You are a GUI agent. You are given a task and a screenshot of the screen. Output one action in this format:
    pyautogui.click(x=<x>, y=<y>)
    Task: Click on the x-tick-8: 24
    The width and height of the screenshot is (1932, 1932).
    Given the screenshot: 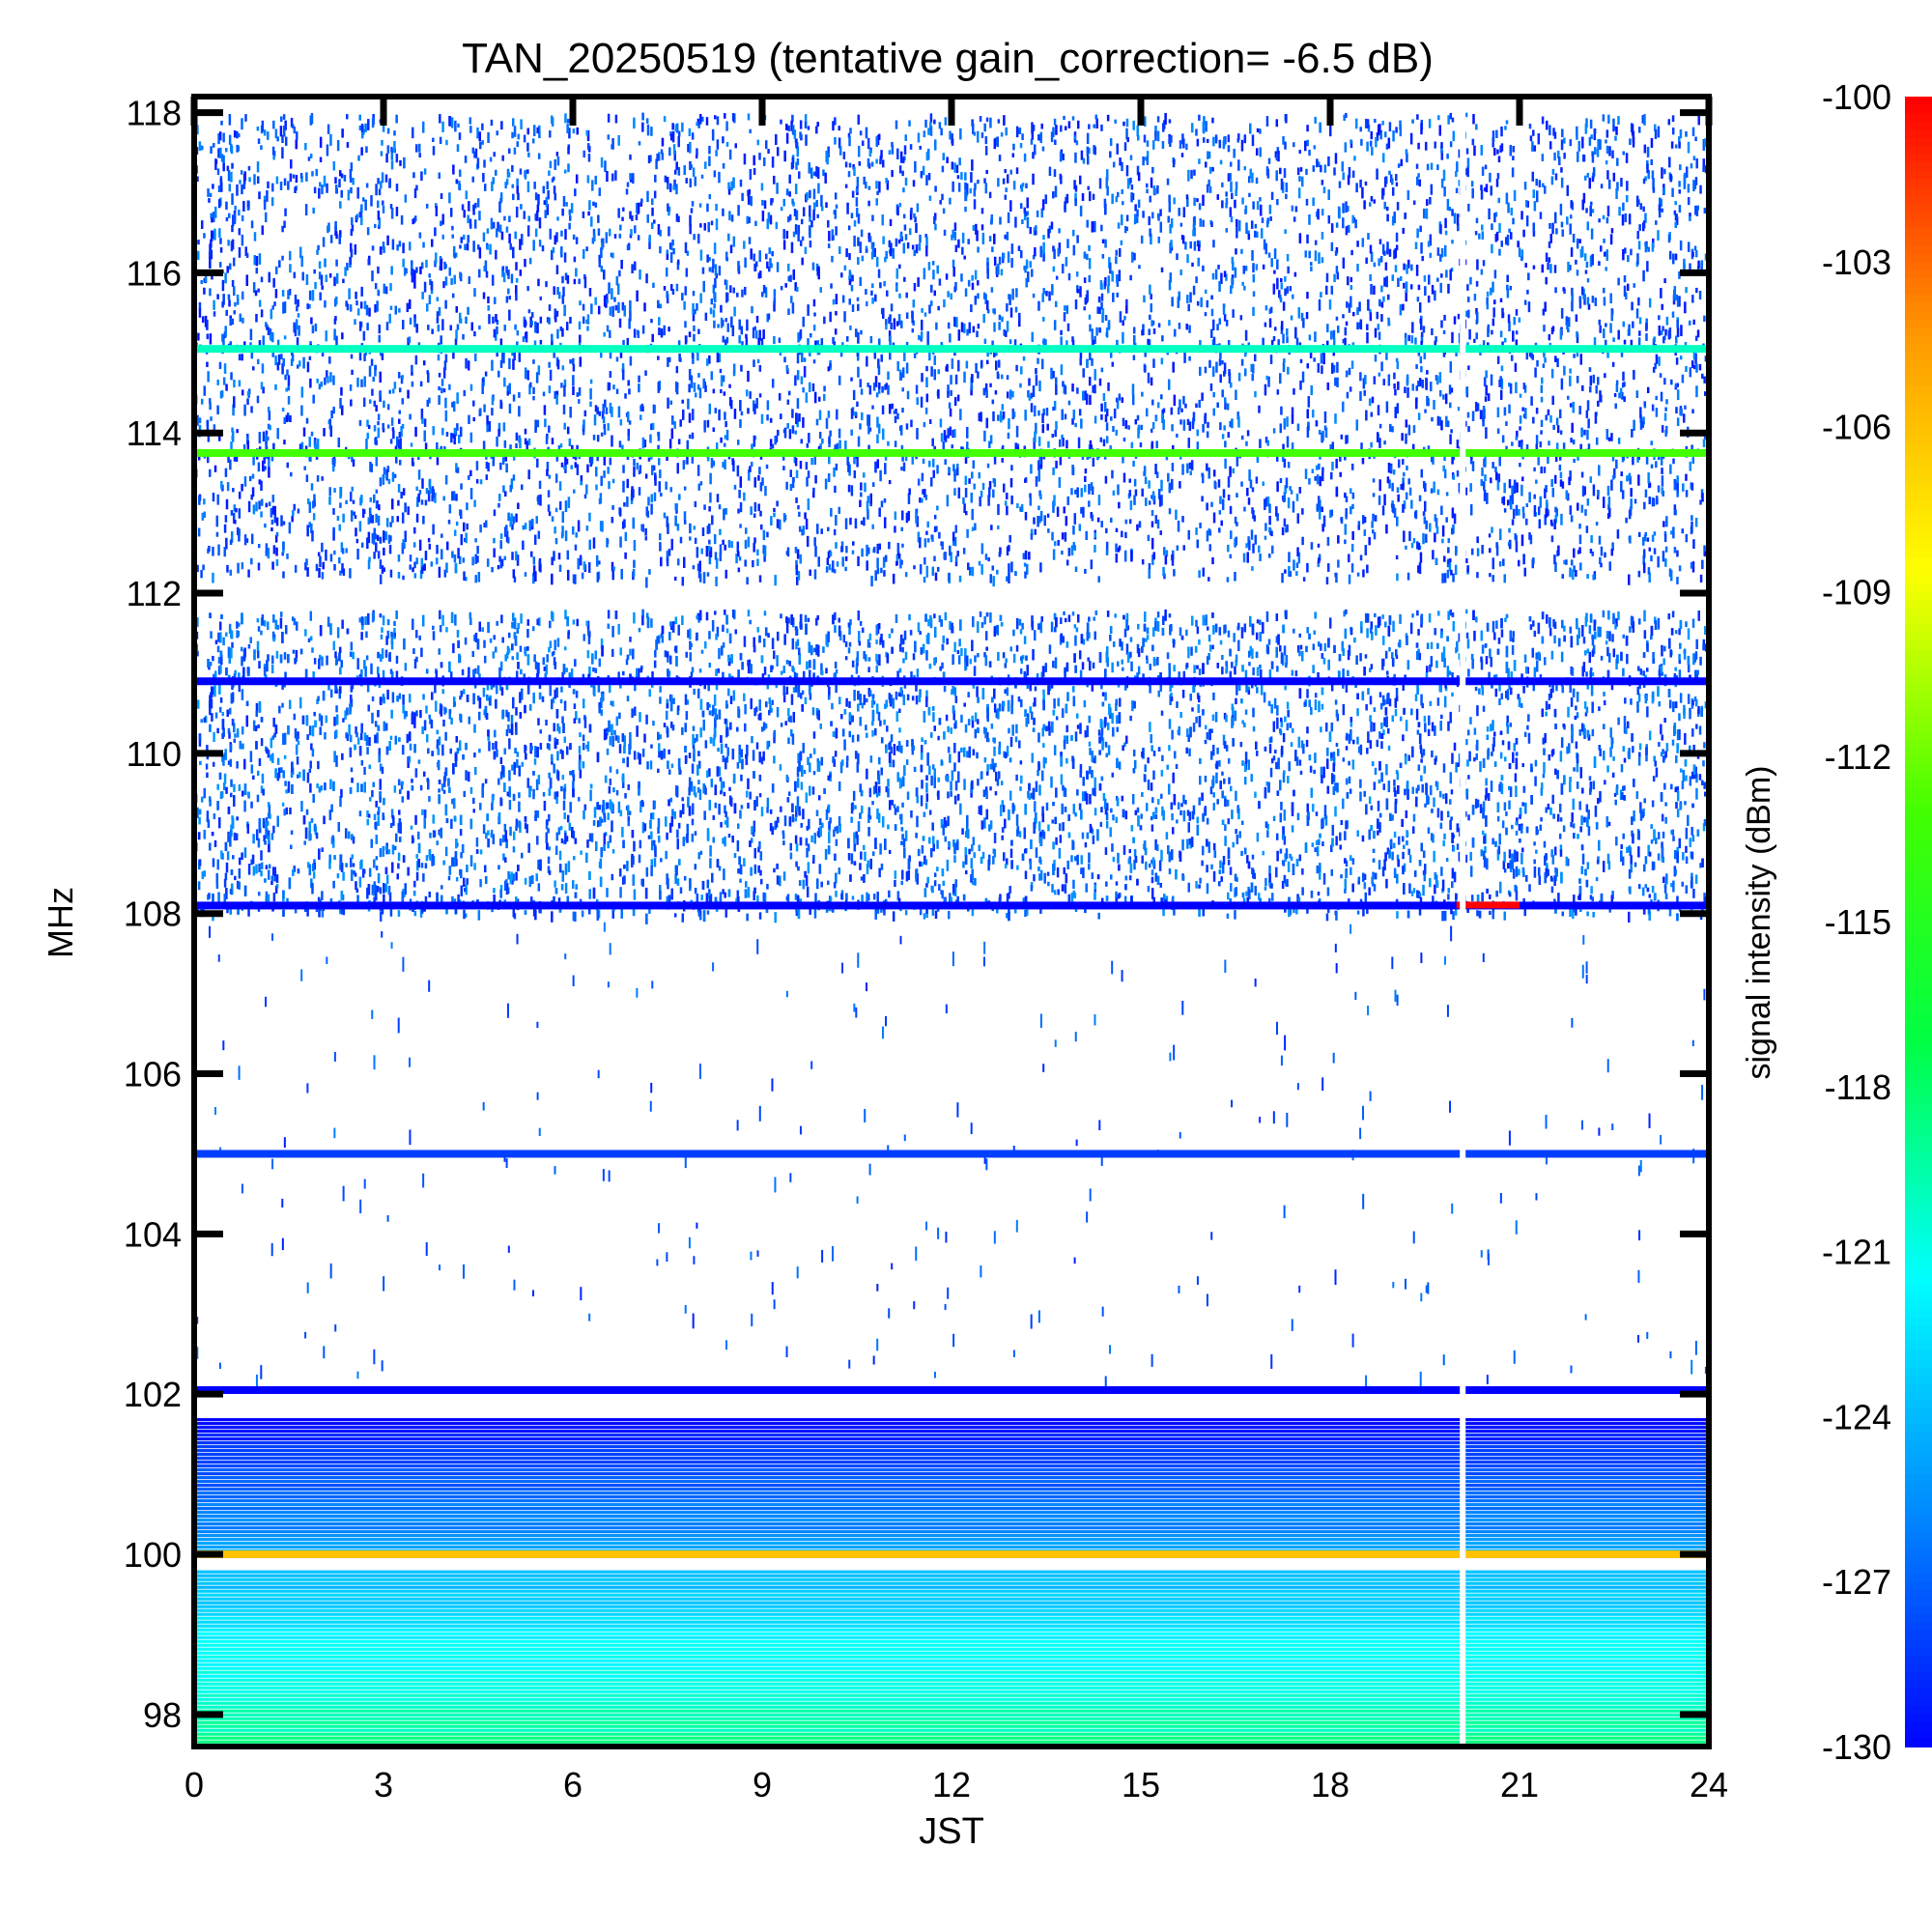 What is the action you would take?
    pyautogui.click(x=1709, y=1784)
    